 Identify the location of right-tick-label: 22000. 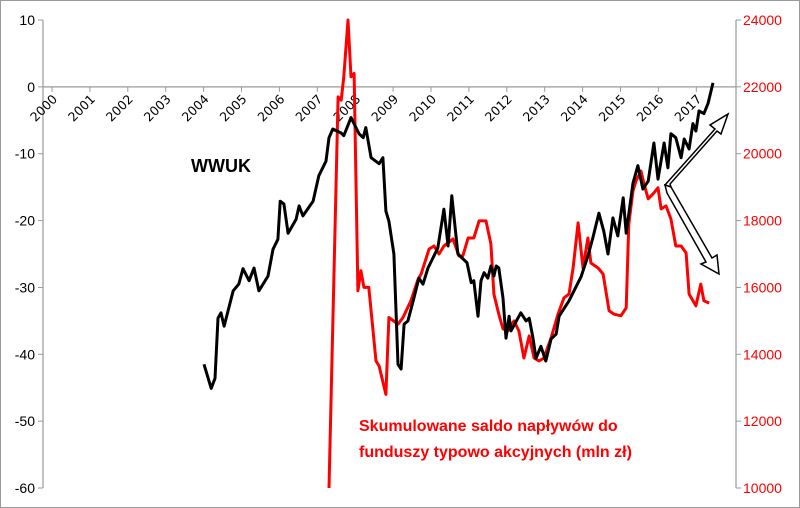
(762, 87).